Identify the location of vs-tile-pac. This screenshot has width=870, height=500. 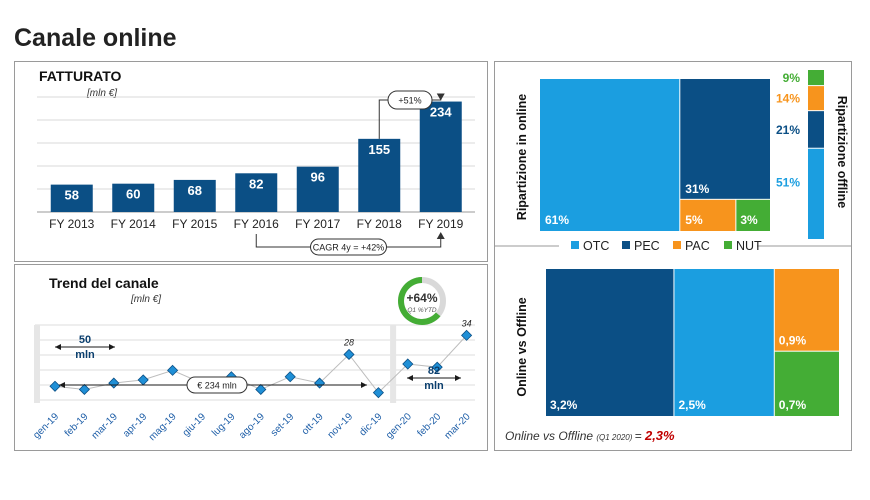
(806, 310).